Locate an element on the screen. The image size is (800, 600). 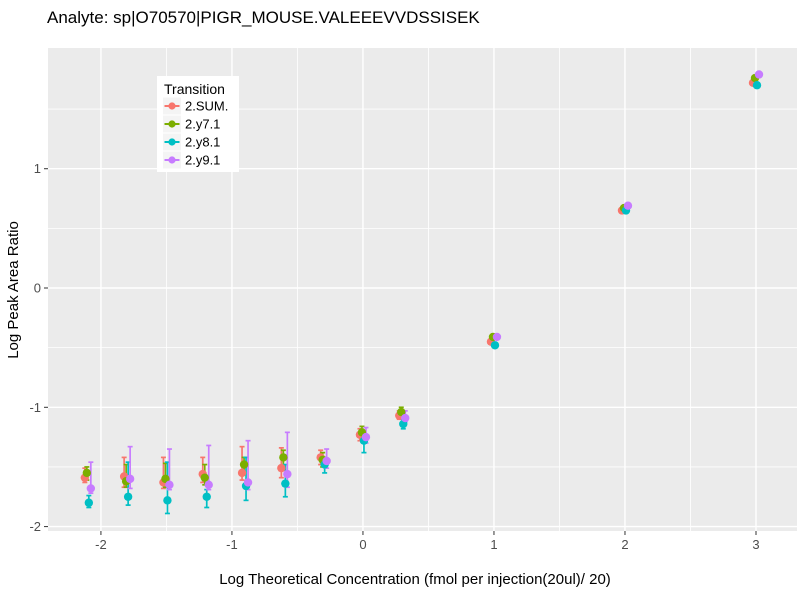
legend-item: 2.SUM. is located at coordinates (195, 106).